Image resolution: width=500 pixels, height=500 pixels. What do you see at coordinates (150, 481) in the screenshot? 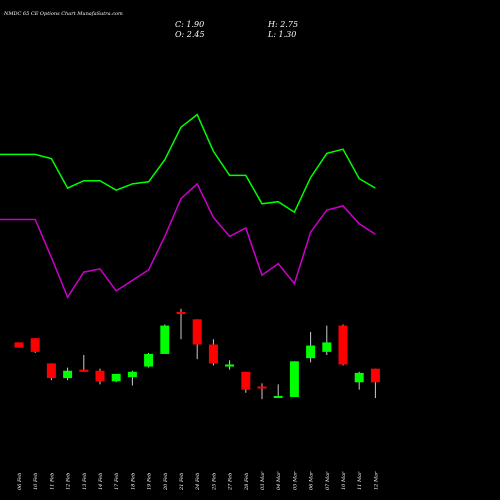
I see `x-tick-label: 19 Feb` at bounding box center [150, 481].